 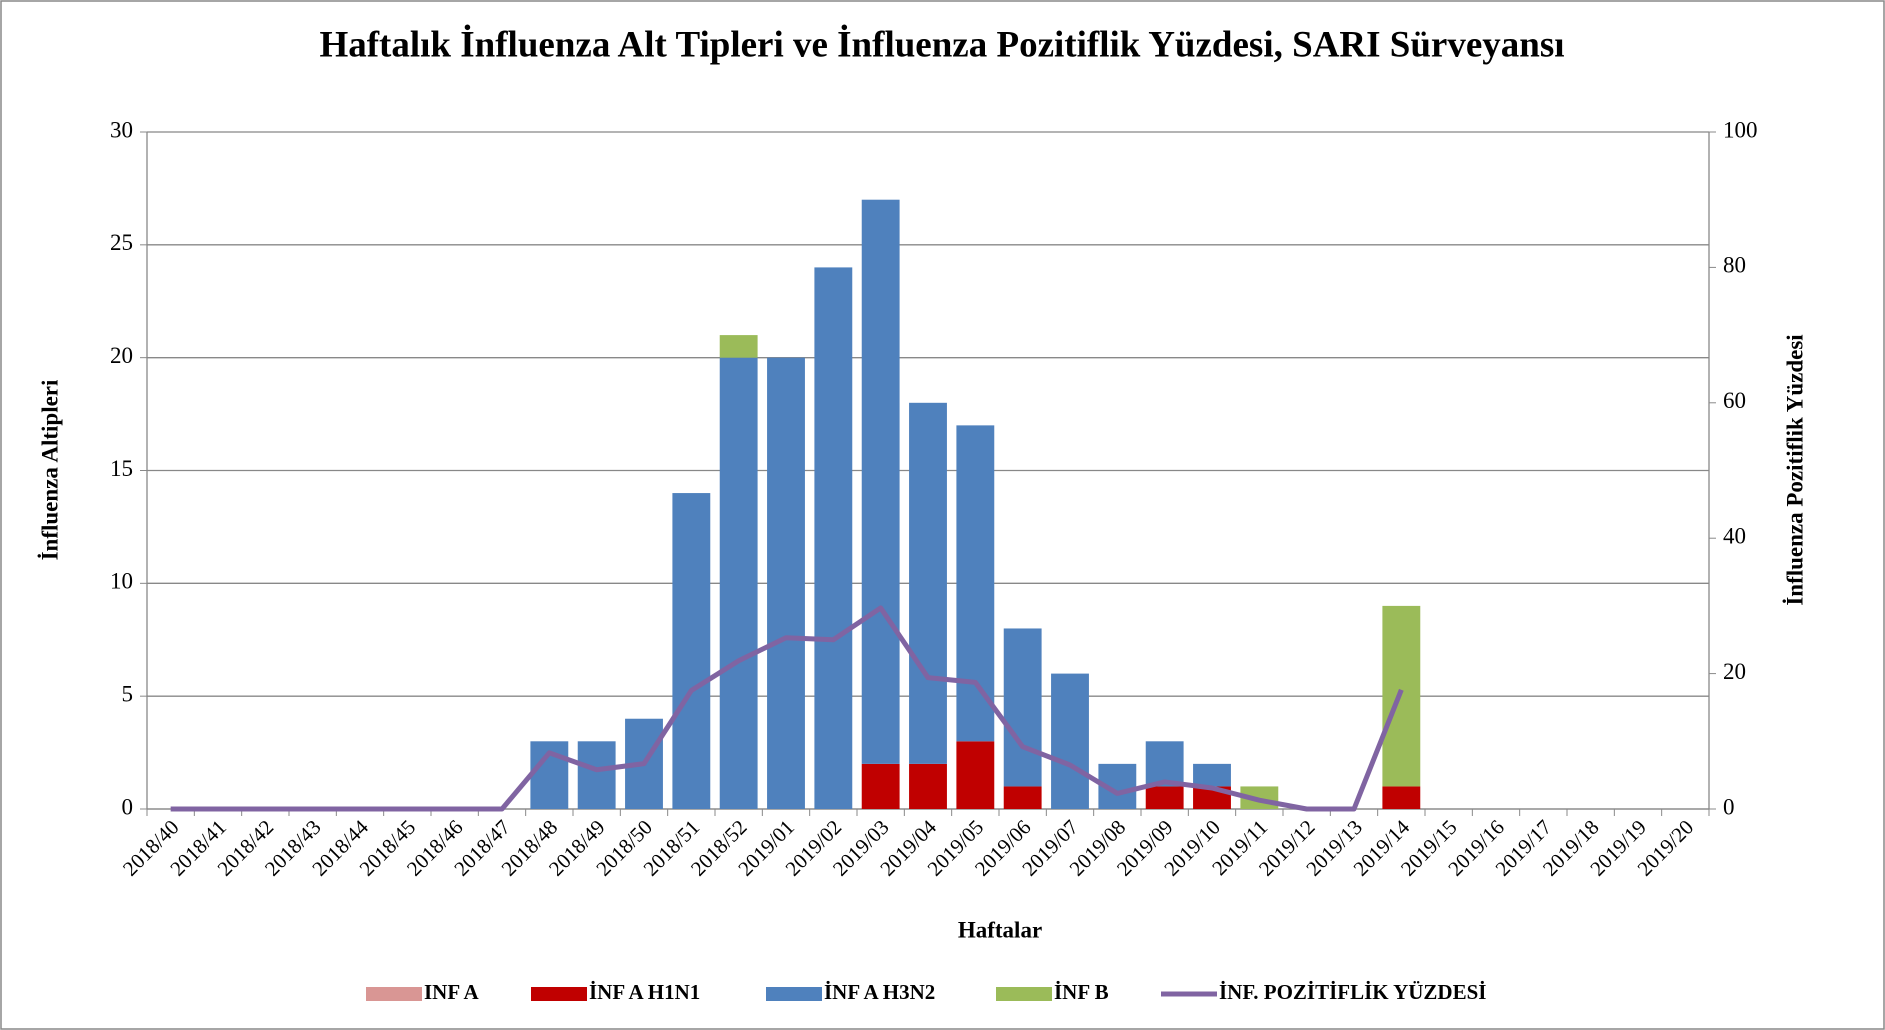 I want to click on y2-axis-label: İnfluenza Pozitiflik Yüzdesi, so click(x=1794, y=470).